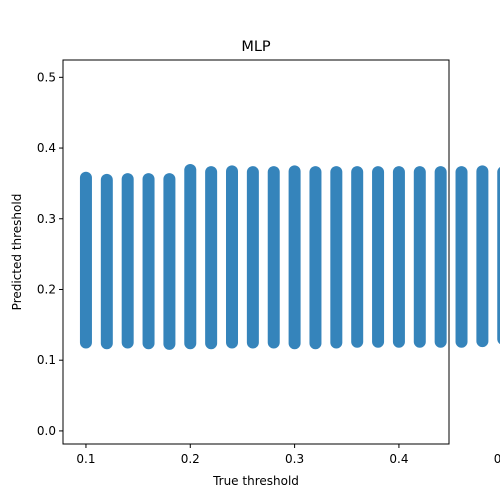 The width and height of the screenshot is (500, 500). I want to click on x-axis-label: True threshold, so click(255, 481).